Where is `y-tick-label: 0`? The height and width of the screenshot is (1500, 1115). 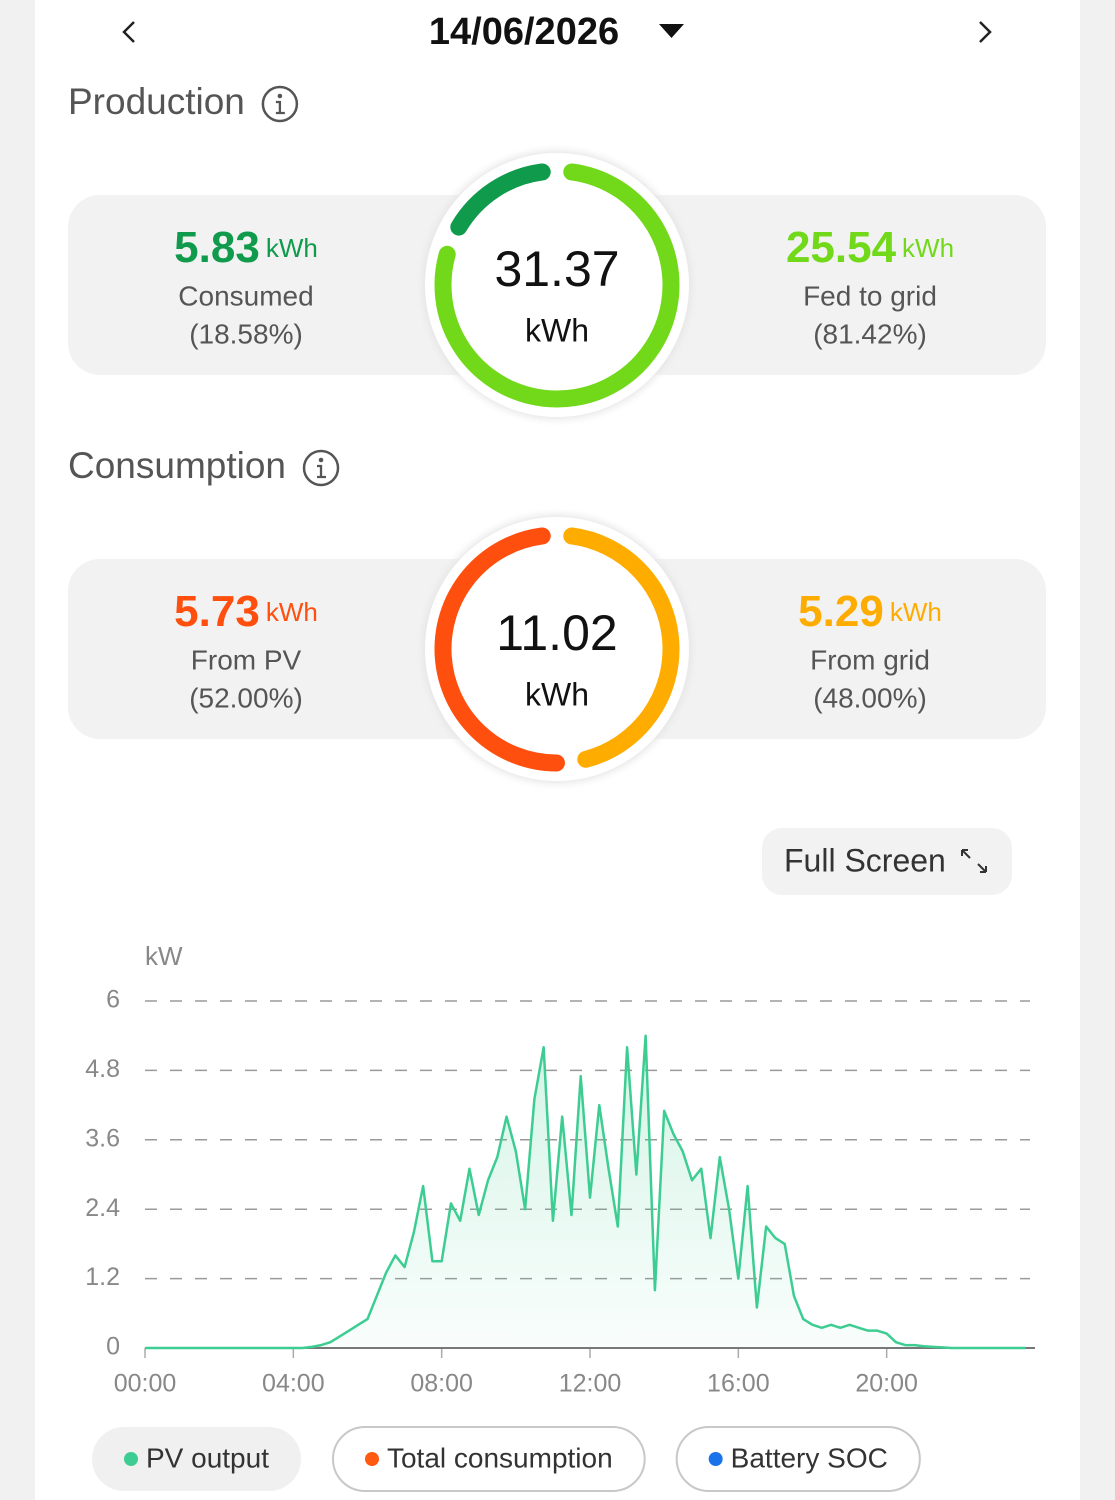 y-tick-label: 0 is located at coordinates (113, 1347).